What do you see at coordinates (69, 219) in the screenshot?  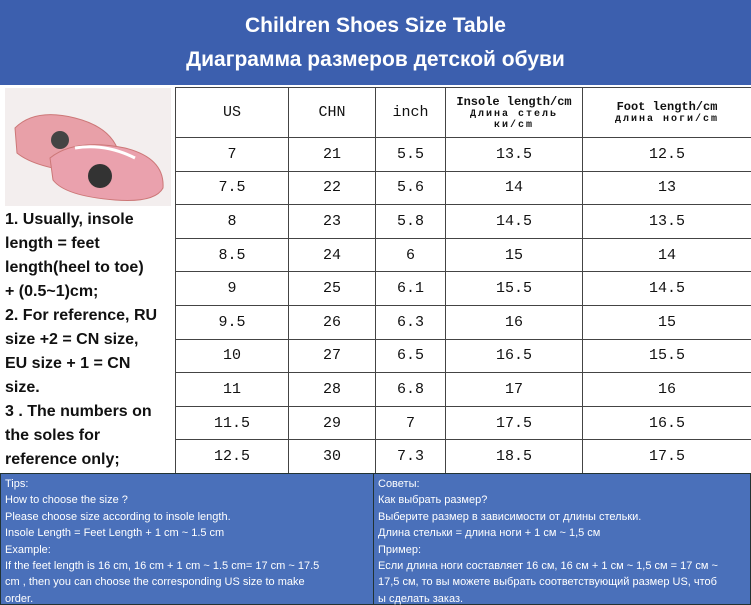 I see `note-line: 1. Usually, insole` at bounding box center [69, 219].